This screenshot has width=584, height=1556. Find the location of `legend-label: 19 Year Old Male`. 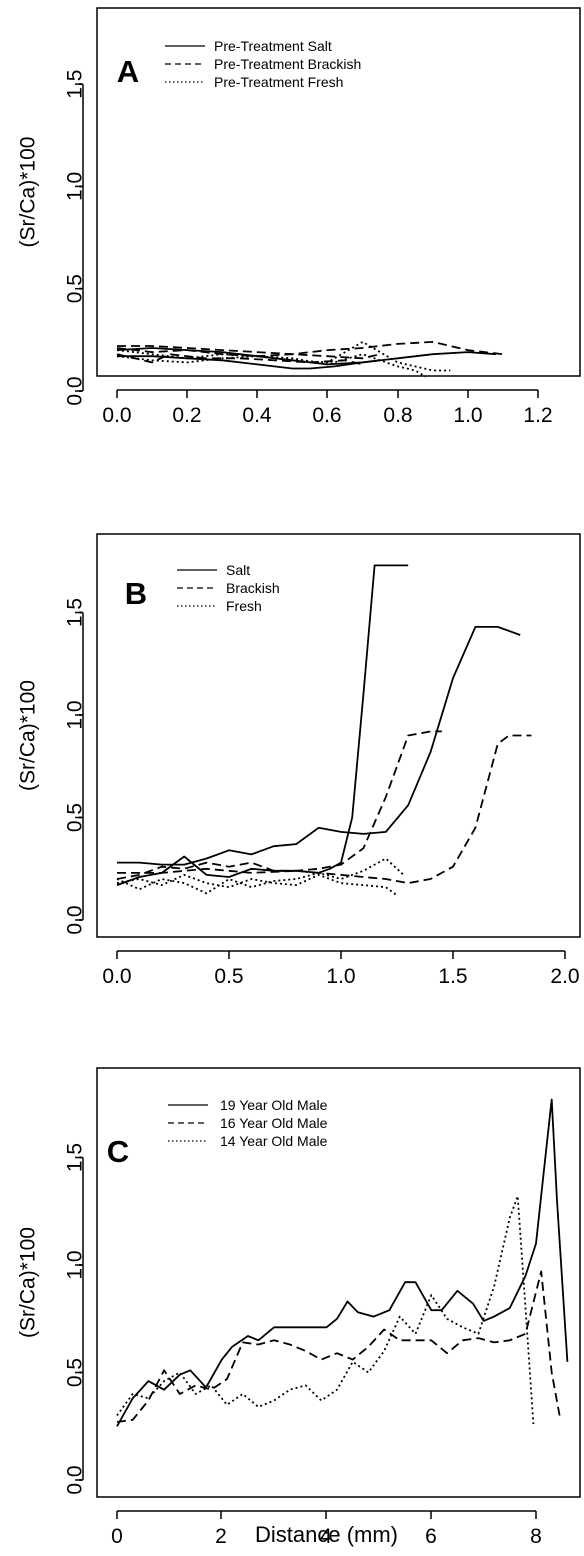

legend-label: 19 Year Old Male is located at coordinates (274, 1105).